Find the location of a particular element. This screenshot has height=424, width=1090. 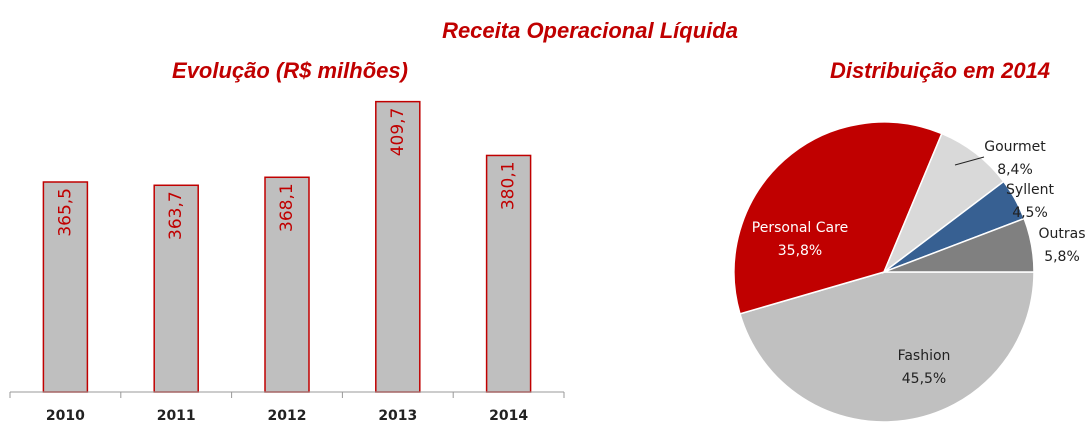

page-title: Receita Operacional Líquida is located at coordinates (590, 30).